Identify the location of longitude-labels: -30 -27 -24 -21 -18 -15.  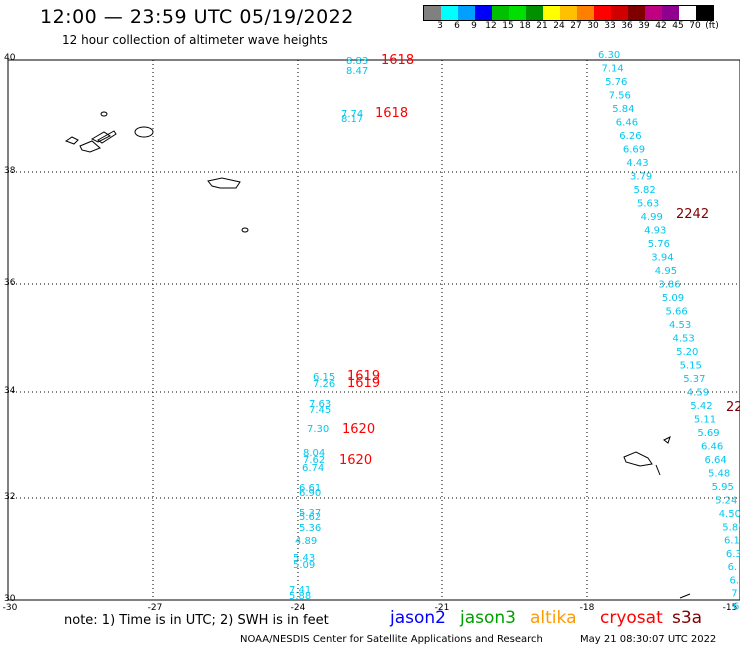
(370, 608).